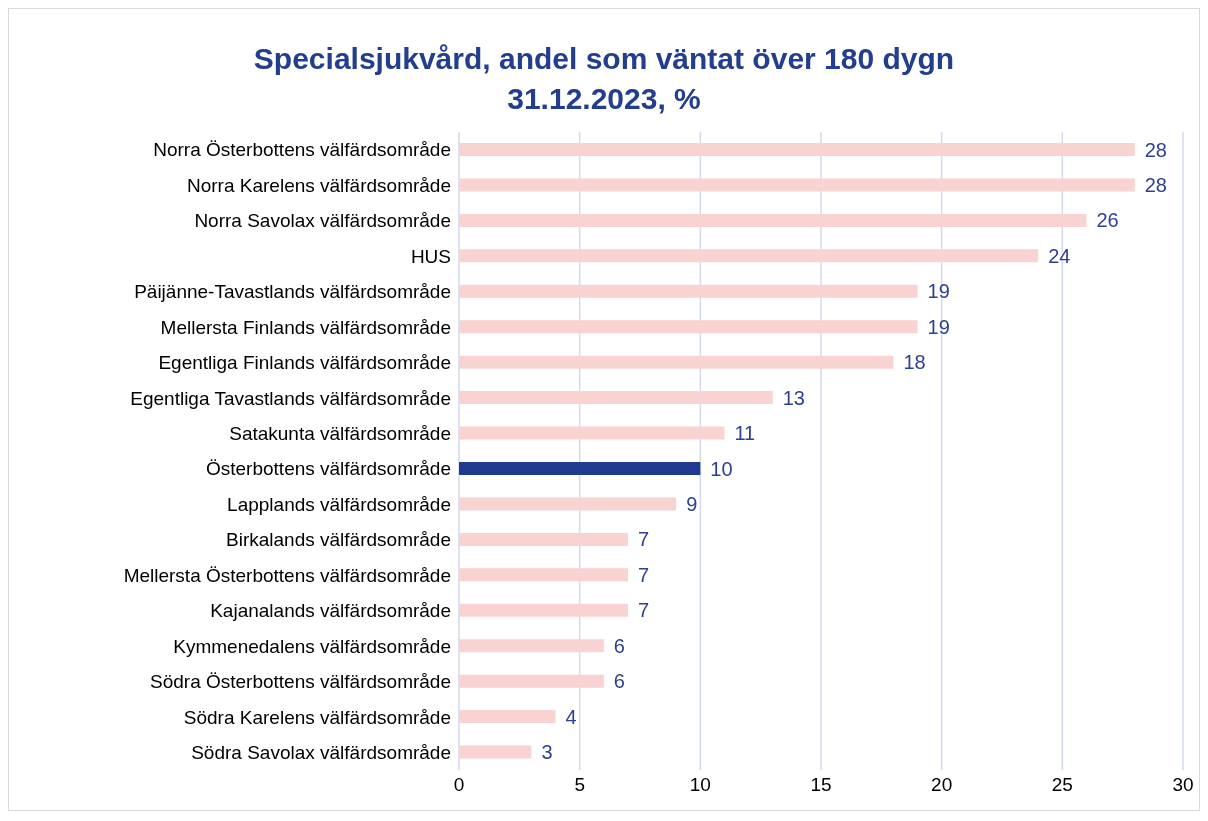  I want to click on y-tick-label: Österbottens välfärdsområde, so click(328, 469).